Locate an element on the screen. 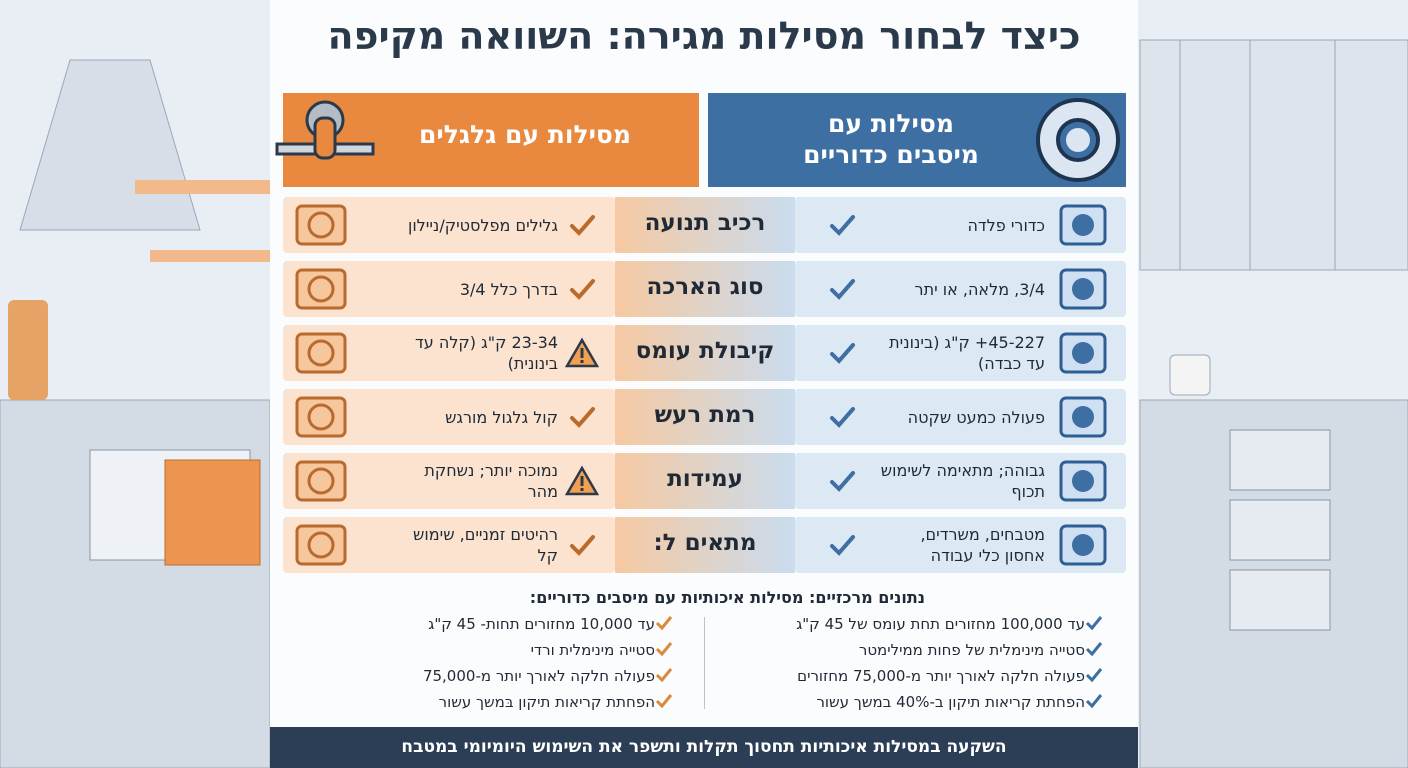 The width and height of the screenshot is (1408, 768). fact-text: הפחתת קריאות תיקון בּמשך עשור is located at coordinates (546, 702).